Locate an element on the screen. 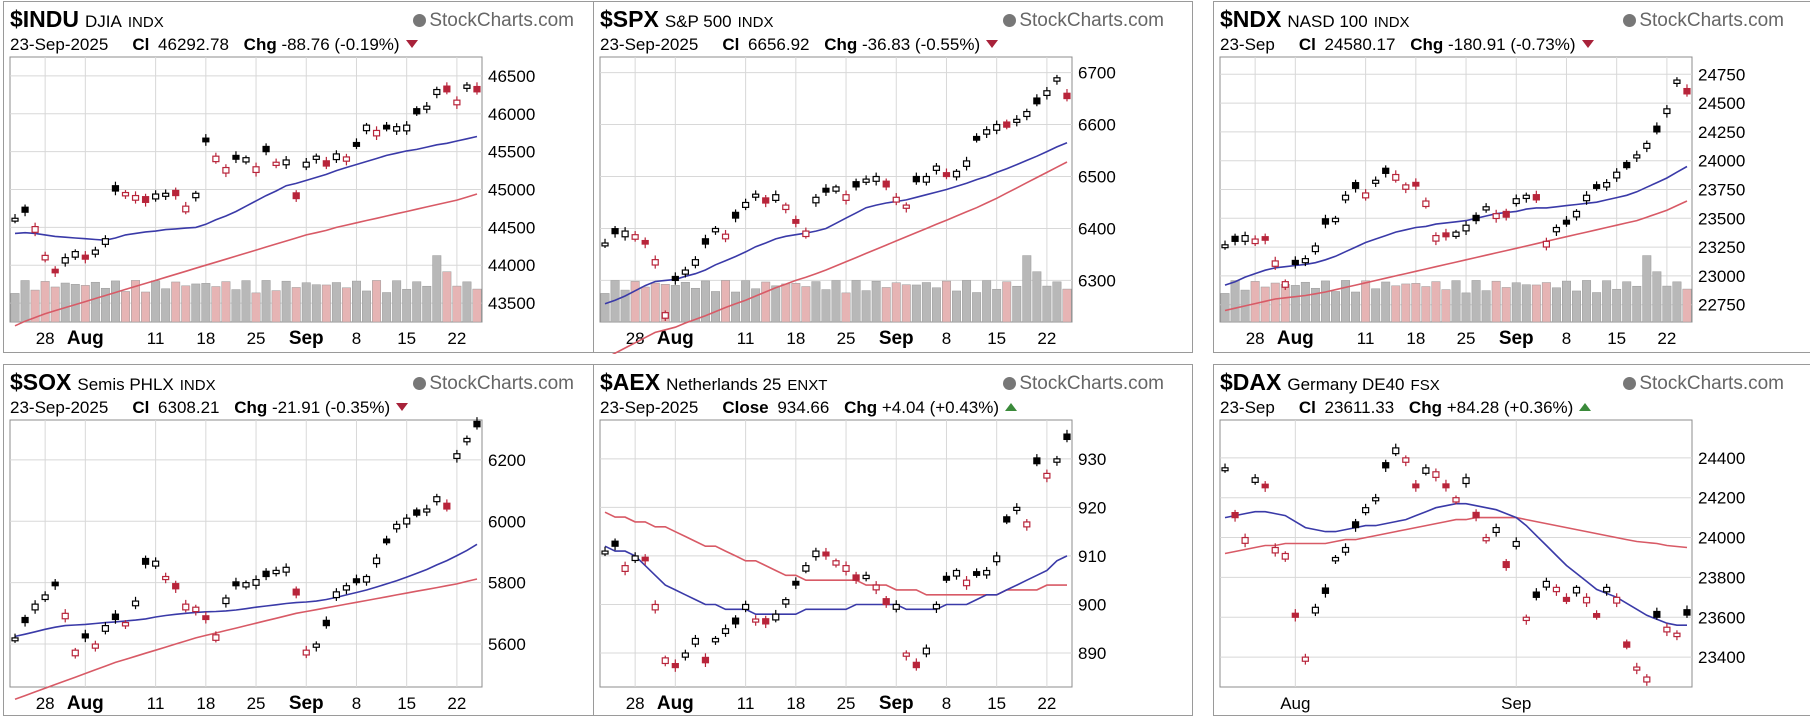 Image resolution: width=1810 pixels, height=720 pixels. y-tick-label: 6500 is located at coordinates (1097, 177).